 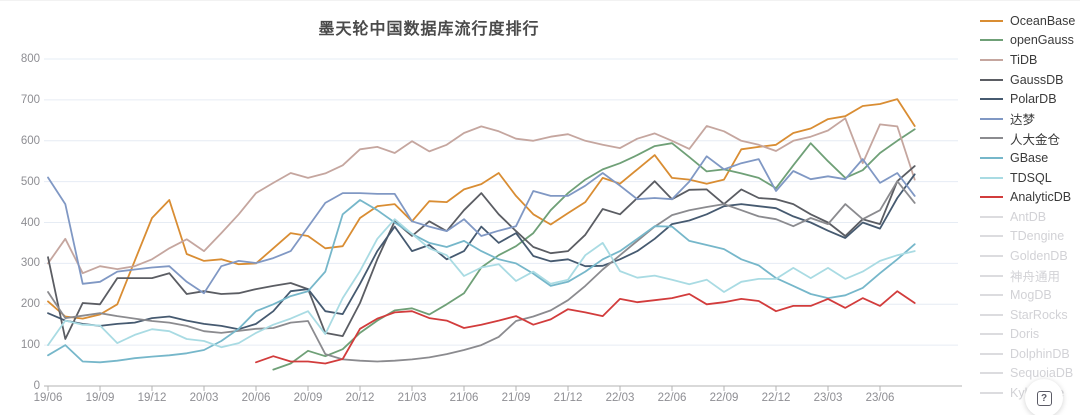 What do you see at coordinates (30, 222) in the screenshot?
I see `y-tick-label: 400` at bounding box center [30, 222].